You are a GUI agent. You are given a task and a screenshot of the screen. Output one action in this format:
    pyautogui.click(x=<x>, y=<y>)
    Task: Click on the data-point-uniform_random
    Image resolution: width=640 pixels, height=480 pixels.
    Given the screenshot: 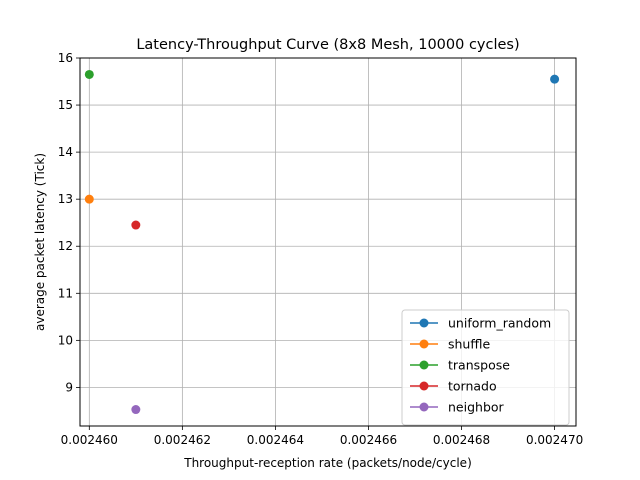 What is the action you would take?
    pyautogui.click(x=555, y=79)
    